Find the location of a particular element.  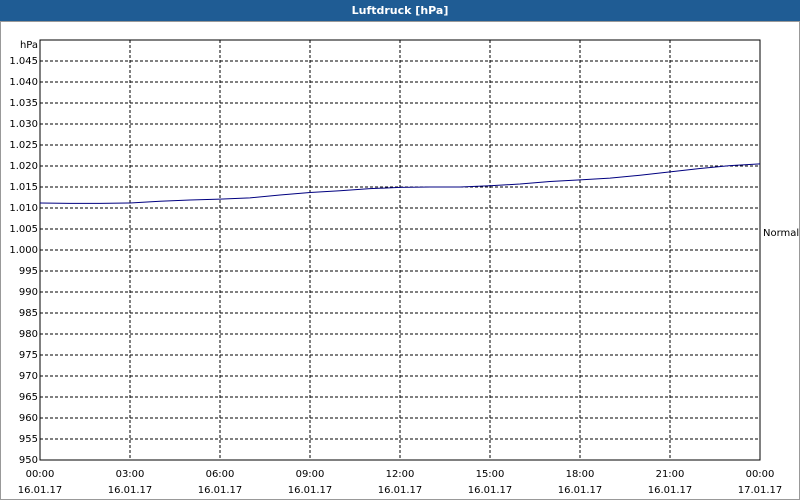

y-tick-label: 1.030 is located at coordinates (23, 124).